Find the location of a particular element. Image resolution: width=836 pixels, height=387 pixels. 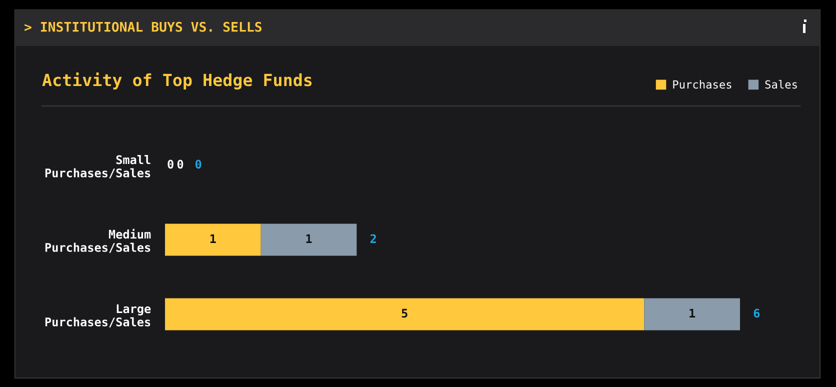

y-tick-label: Large Purchases/Sales is located at coordinates (98, 316).